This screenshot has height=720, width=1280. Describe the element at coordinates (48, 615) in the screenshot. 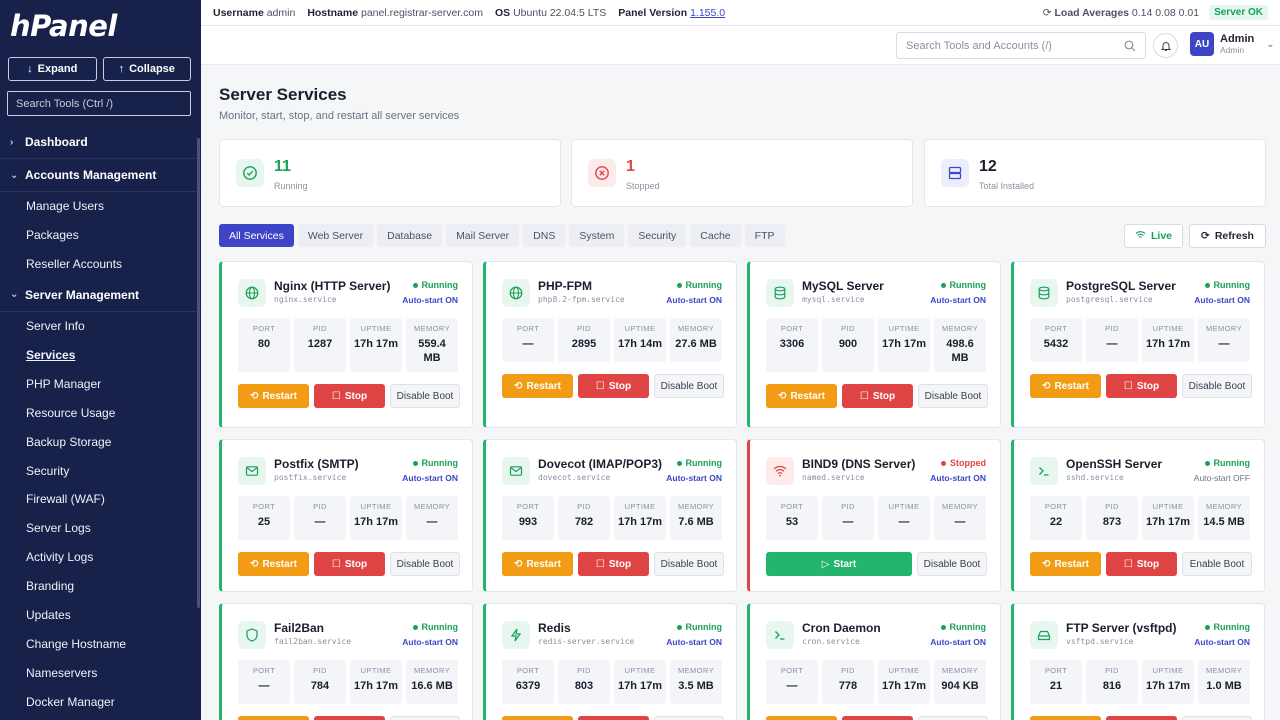

I see `sidebar-item-updates: Updates` at that location.